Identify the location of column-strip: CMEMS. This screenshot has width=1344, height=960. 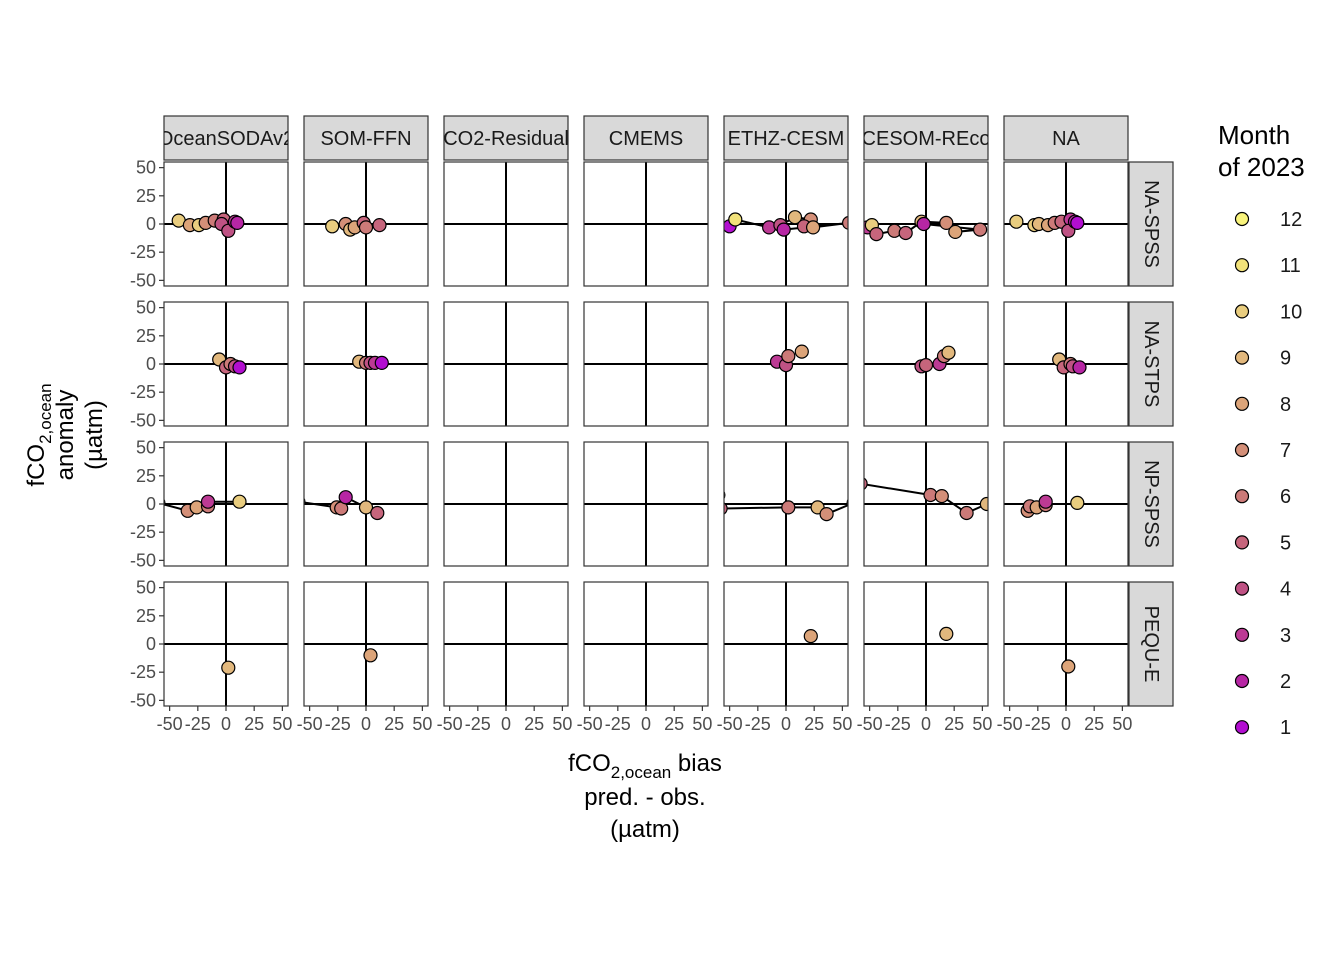
(646, 138).